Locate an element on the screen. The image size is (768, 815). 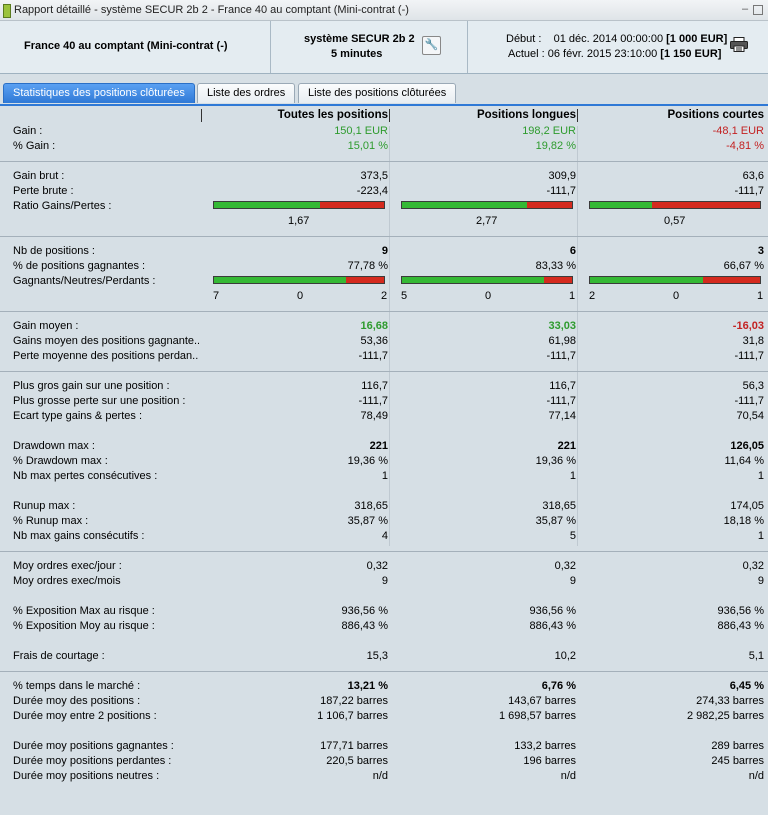
stat-value: 187,22 barres is located at coordinates (354, 701).